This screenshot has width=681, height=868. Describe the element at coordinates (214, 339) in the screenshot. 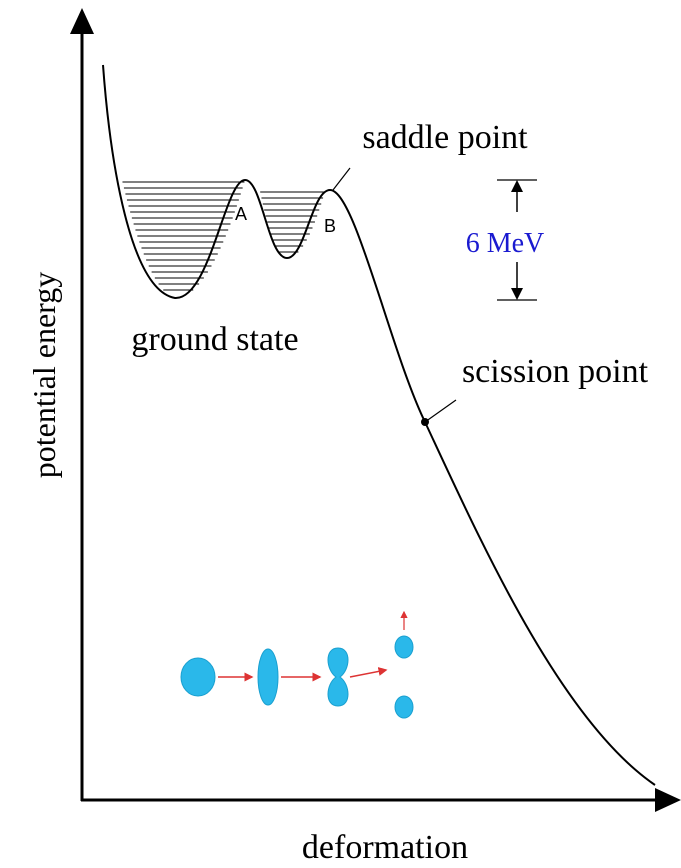

I see `ground-label: ground state` at that location.